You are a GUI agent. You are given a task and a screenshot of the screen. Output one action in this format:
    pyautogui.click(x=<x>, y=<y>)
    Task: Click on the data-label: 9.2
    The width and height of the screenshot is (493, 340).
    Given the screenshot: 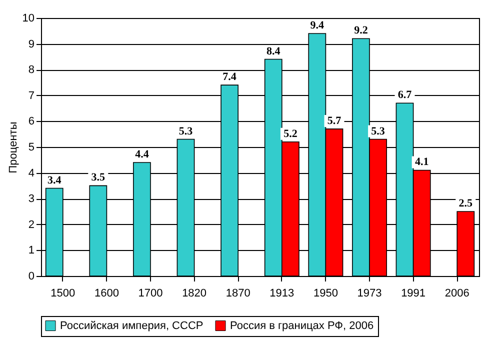 What is the action you would take?
    pyautogui.click(x=361, y=30)
    